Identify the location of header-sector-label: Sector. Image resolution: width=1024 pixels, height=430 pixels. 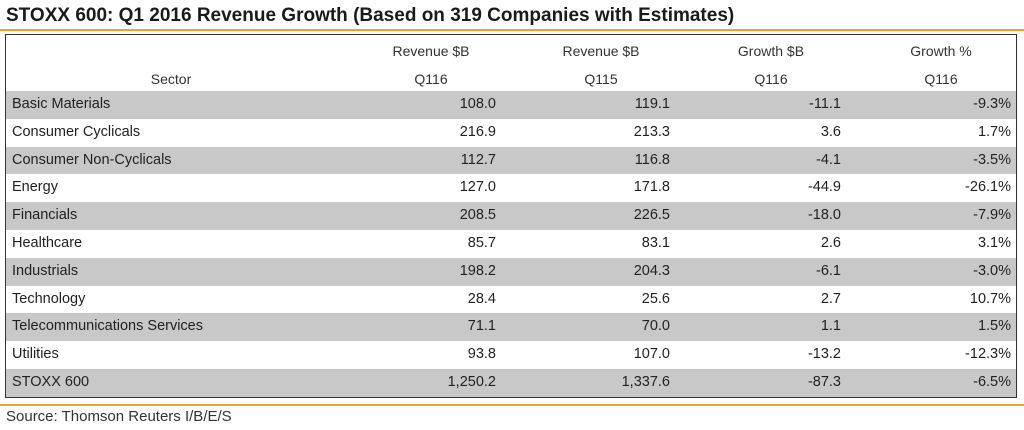
(171, 79).